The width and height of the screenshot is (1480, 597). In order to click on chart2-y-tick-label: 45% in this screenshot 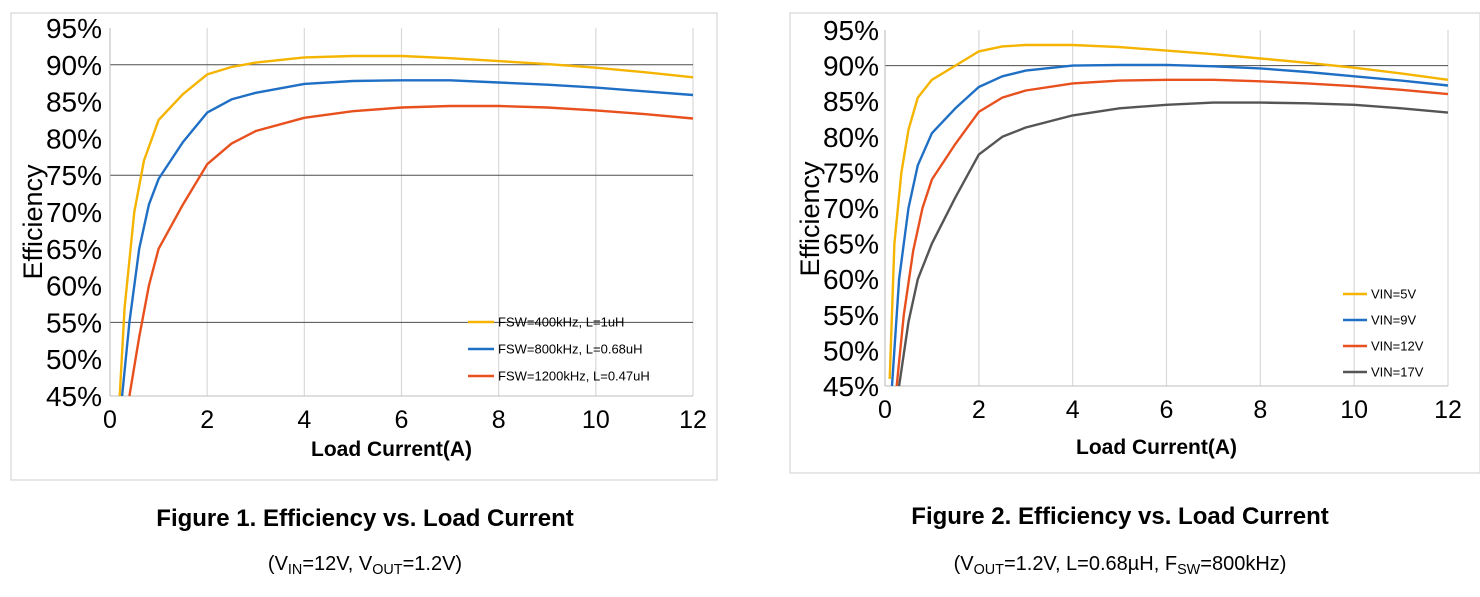, I will do `click(851, 386)`.